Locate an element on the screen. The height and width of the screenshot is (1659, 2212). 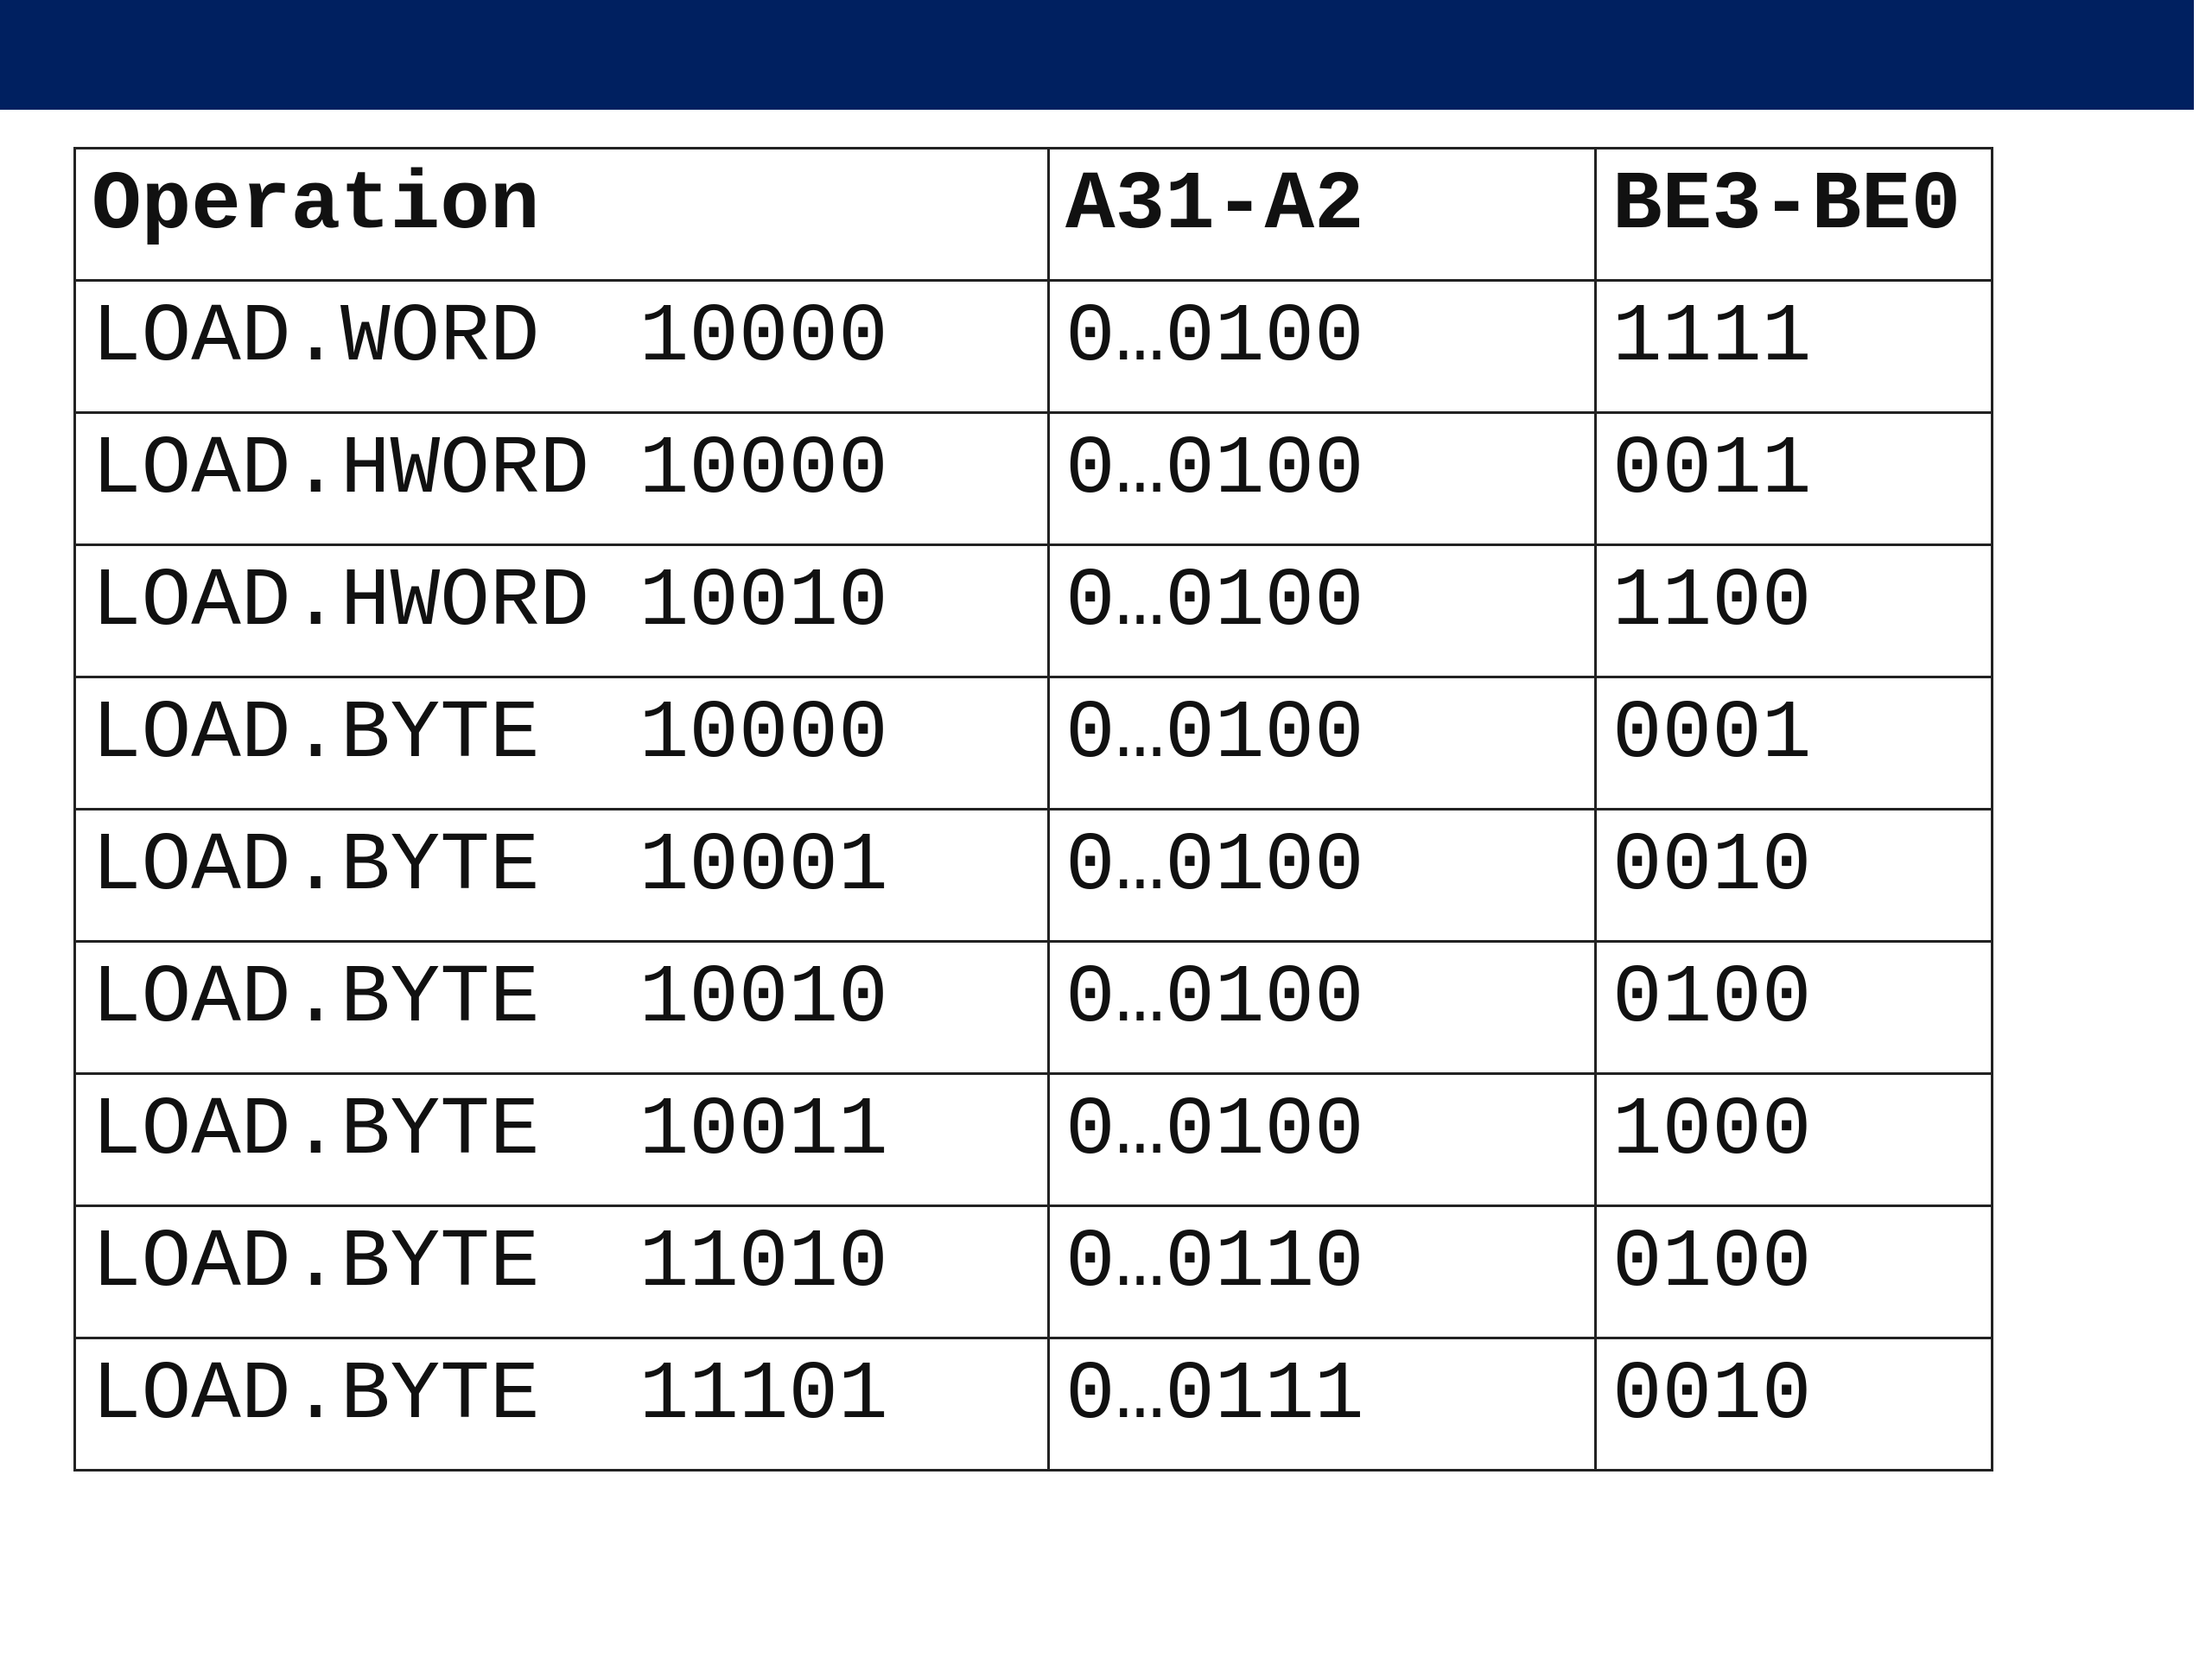
table-row: LOAD.HWORD 10000 0…0100 0011 is located at coordinates (1033, 478).